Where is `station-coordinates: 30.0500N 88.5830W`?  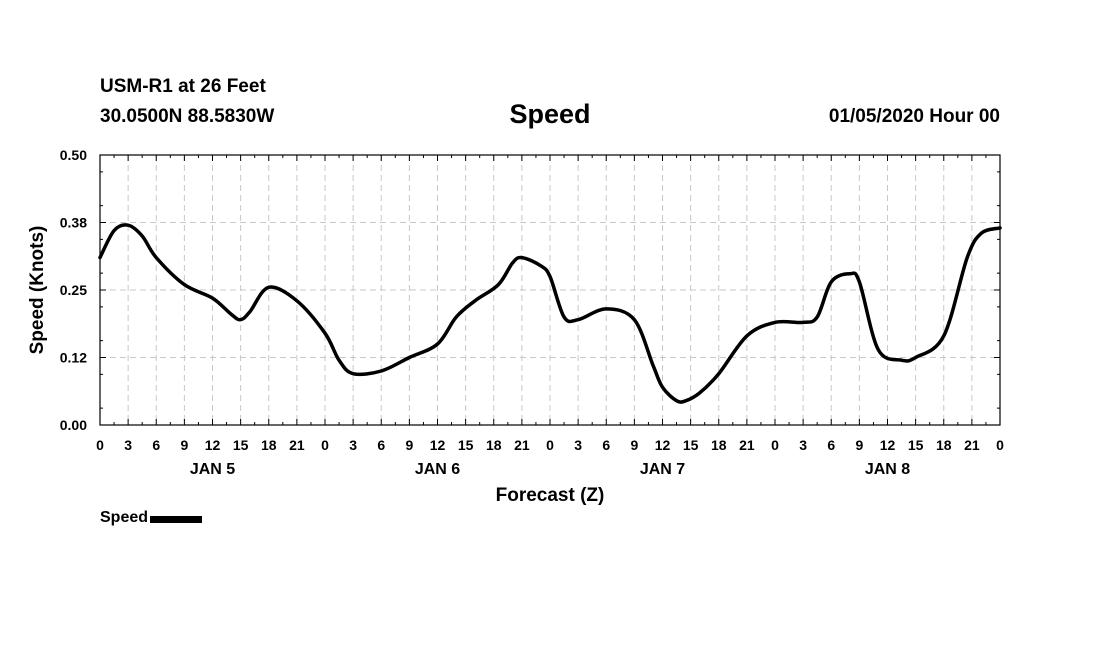 station-coordinates: 30.0500N 88.5830W is located at coordinates (187, 116).